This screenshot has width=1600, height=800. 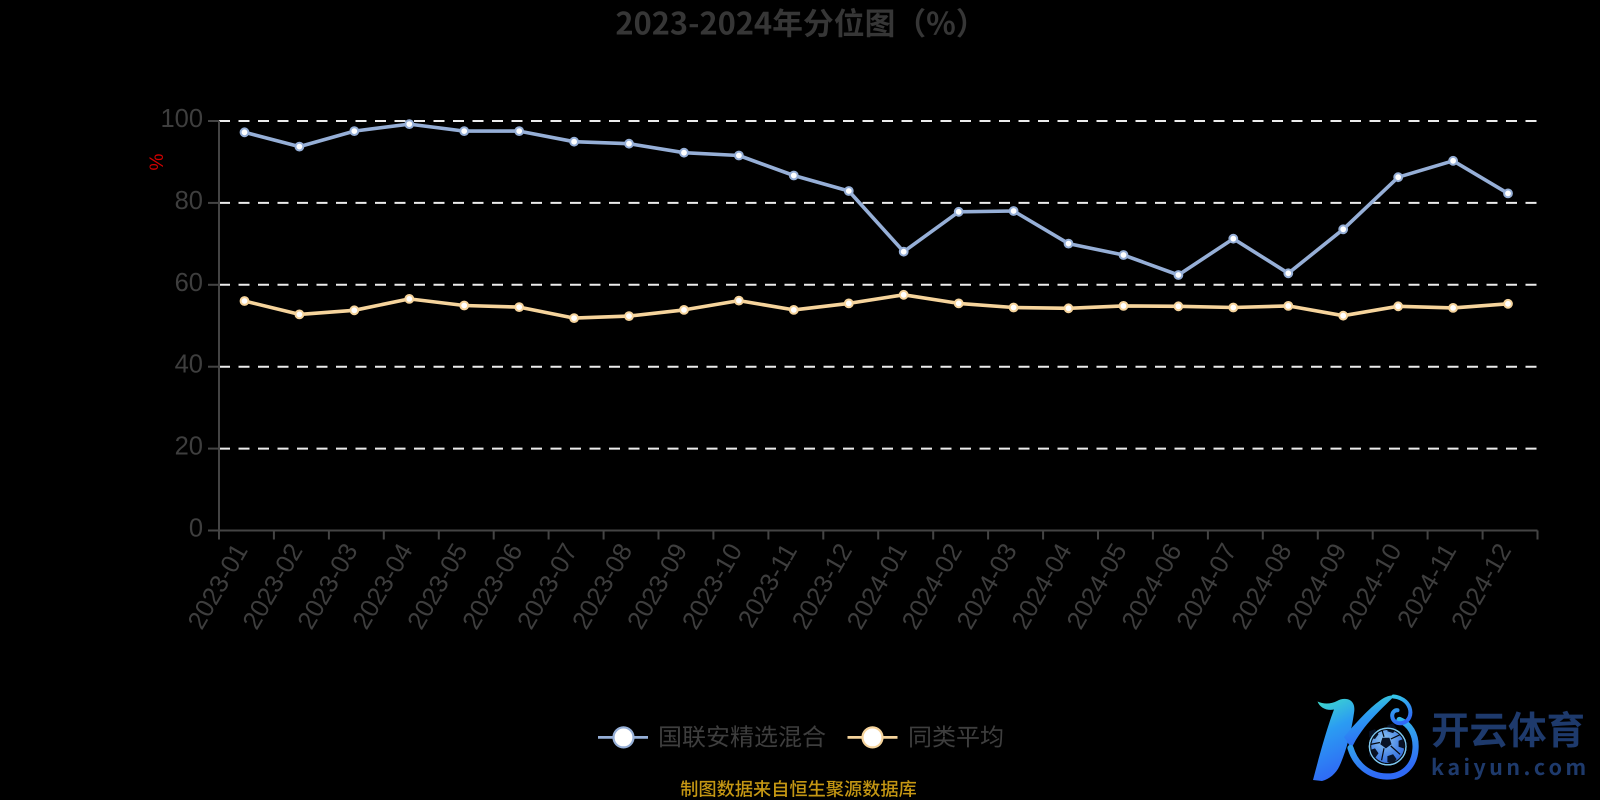 I want to click on svg-text: 0, so click(x=196, y=529).